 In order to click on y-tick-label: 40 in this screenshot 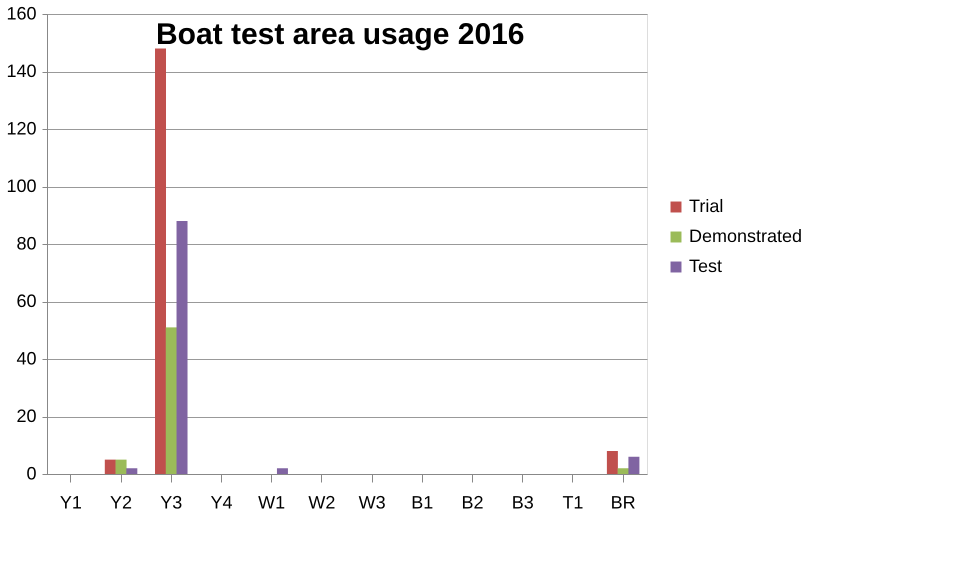, I will do `click(26, 358)`.